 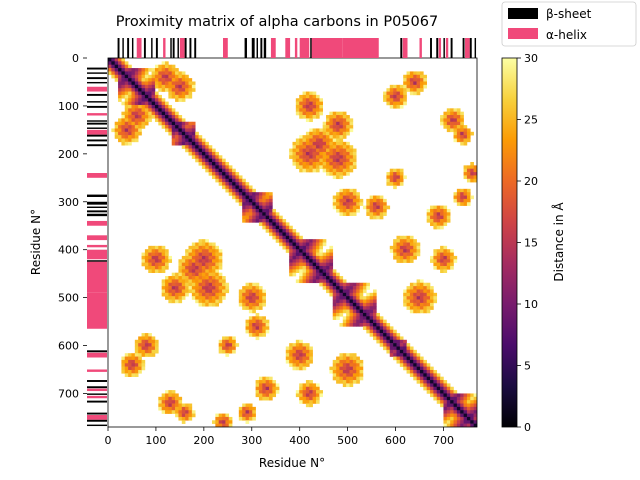 What do you see at coordinates (509, 242) in the screenshot?
I see `colorbar-bar` at bounding box center [509, 242].